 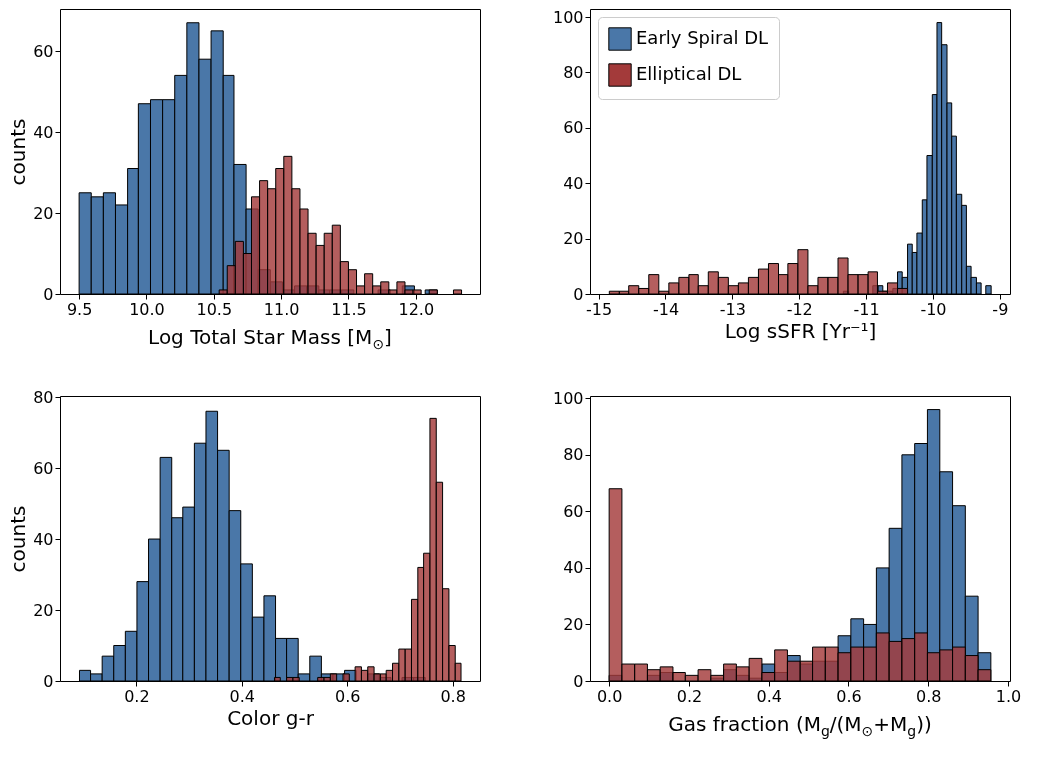 What do you see at coordinates (79, 309) in the screenshot?
I see `x-tick-label: 9.5` at bounding box center [79, 309].